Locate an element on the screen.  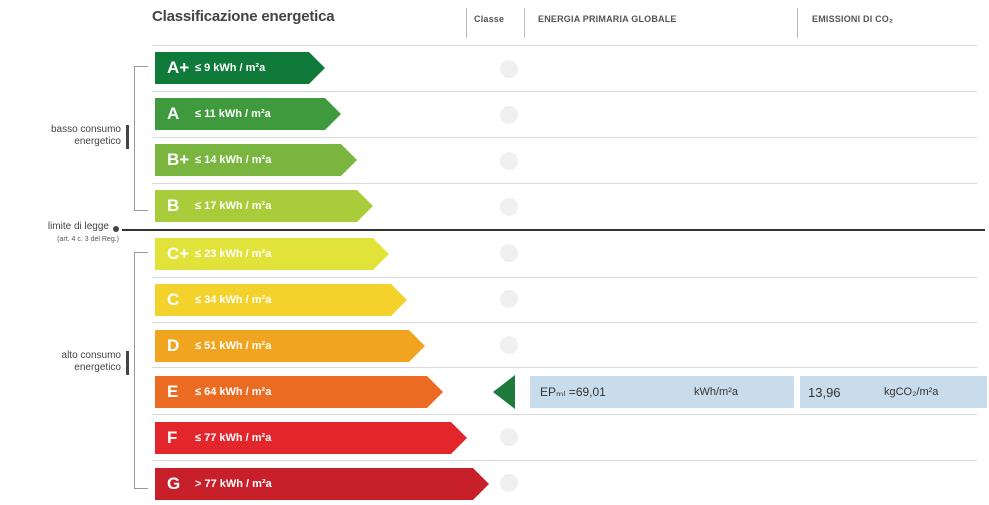
column-header-emissions: EMISSIONI DI CO₂ is located at coordinates (853, 19).